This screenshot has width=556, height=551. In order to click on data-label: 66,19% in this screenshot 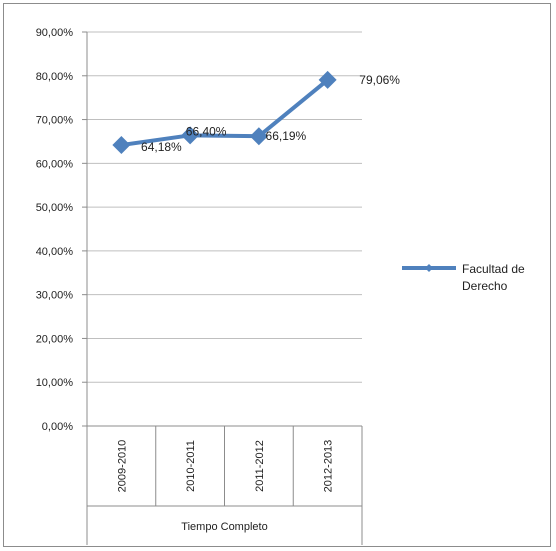, I will do `click(286, 136)`.